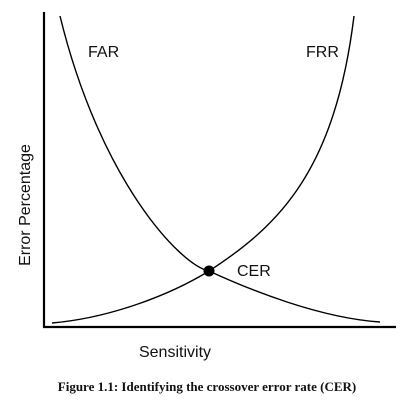 This screenshot has height=408, width=414. What do you see at coordinates (175, 352) in the screenshot?
I see `x-axis-label: Sensitivity` at bounding box center [175, 352].